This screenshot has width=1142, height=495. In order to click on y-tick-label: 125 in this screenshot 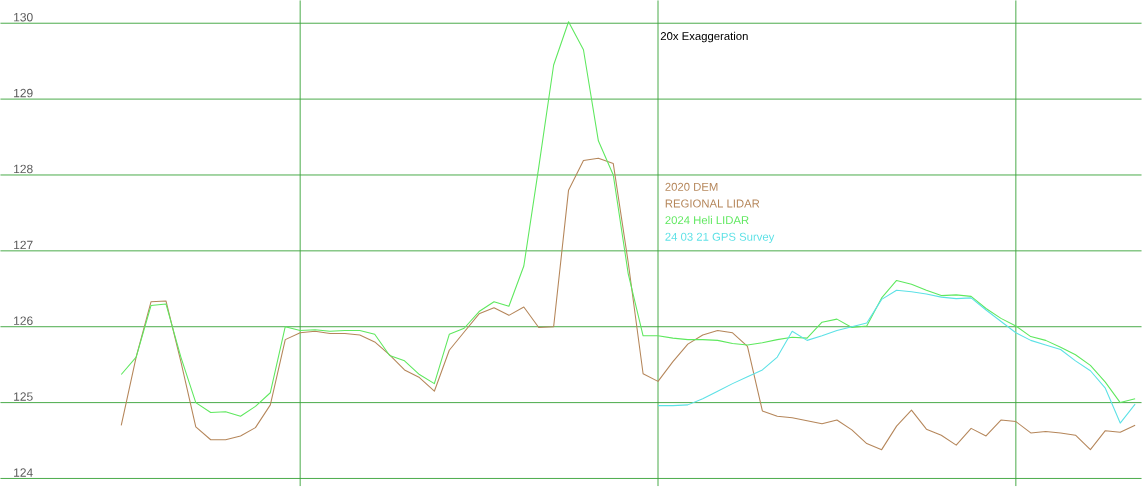, I will do `click(23, 396)`.